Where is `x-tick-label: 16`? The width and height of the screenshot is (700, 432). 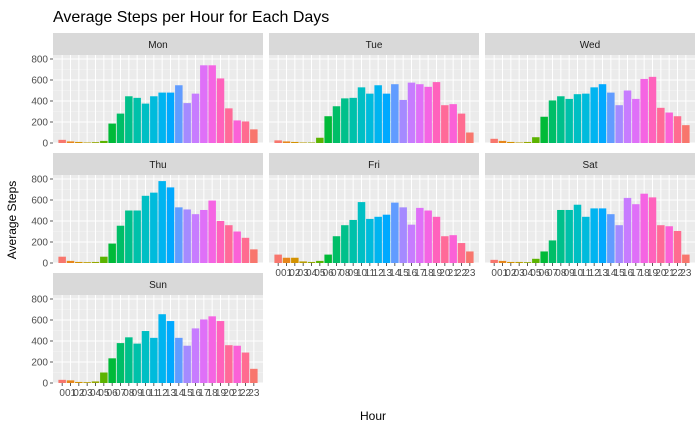
x-tick-label: 16 is located at coordinates (196, 393).